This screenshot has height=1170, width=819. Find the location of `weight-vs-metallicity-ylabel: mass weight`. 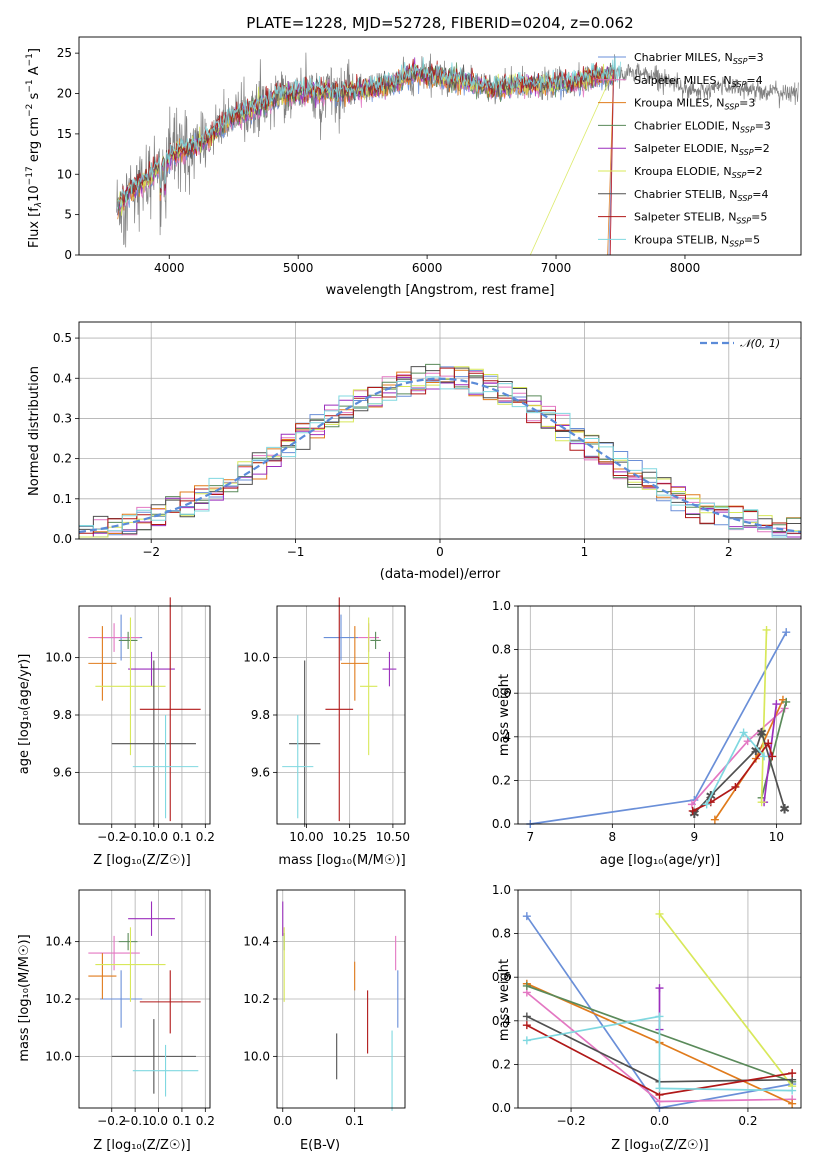

weight-vs-metallicity-ylabel: mass weight is located at coordinates (504, 1000).